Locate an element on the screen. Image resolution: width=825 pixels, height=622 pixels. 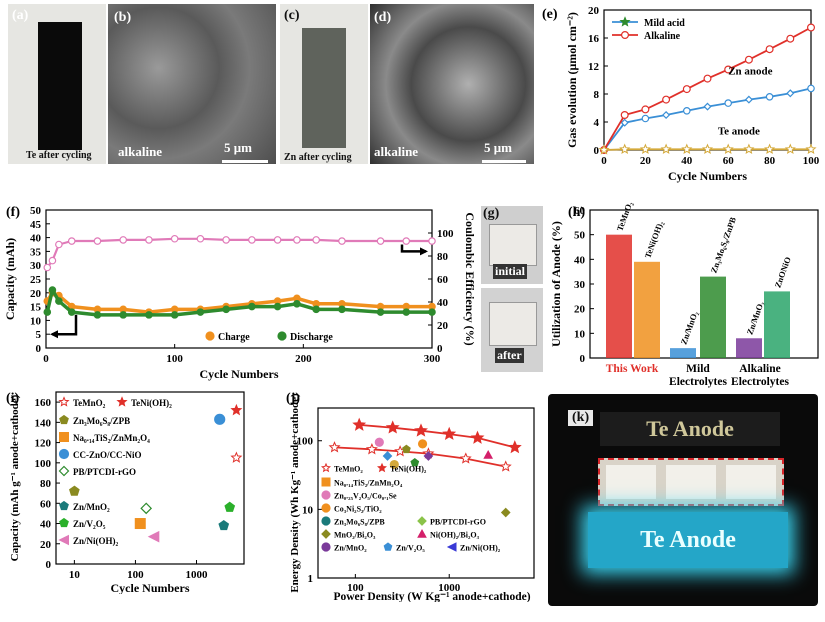
group-label-h-2-a: Alkaline is located at coordinates (760, 369).